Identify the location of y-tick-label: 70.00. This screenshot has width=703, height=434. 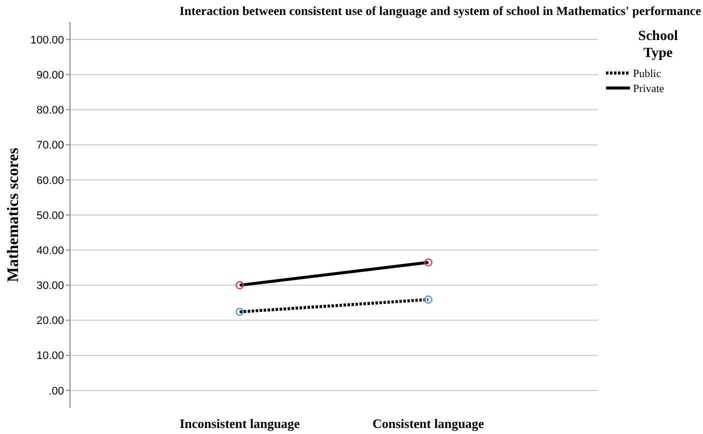
(50, 146).